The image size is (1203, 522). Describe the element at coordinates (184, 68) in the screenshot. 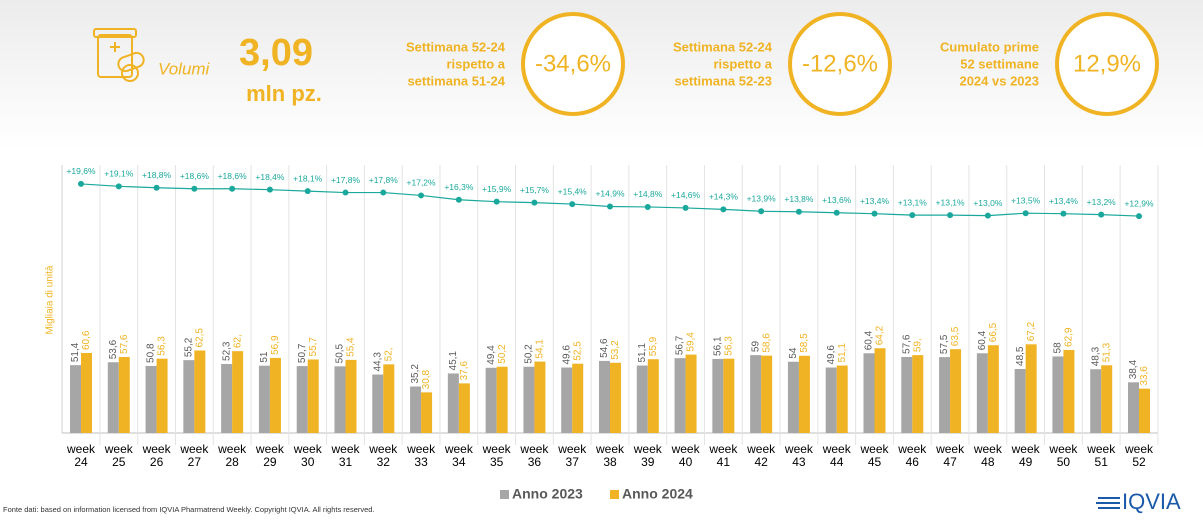

I see `volume-label: Volumi` at that location.